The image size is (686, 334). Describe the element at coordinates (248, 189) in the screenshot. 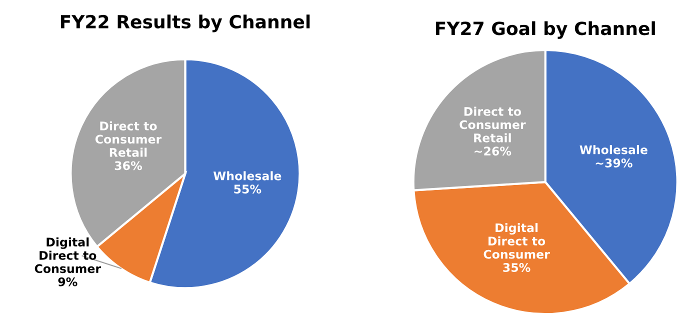

I see `data-label: 55%` at that location.